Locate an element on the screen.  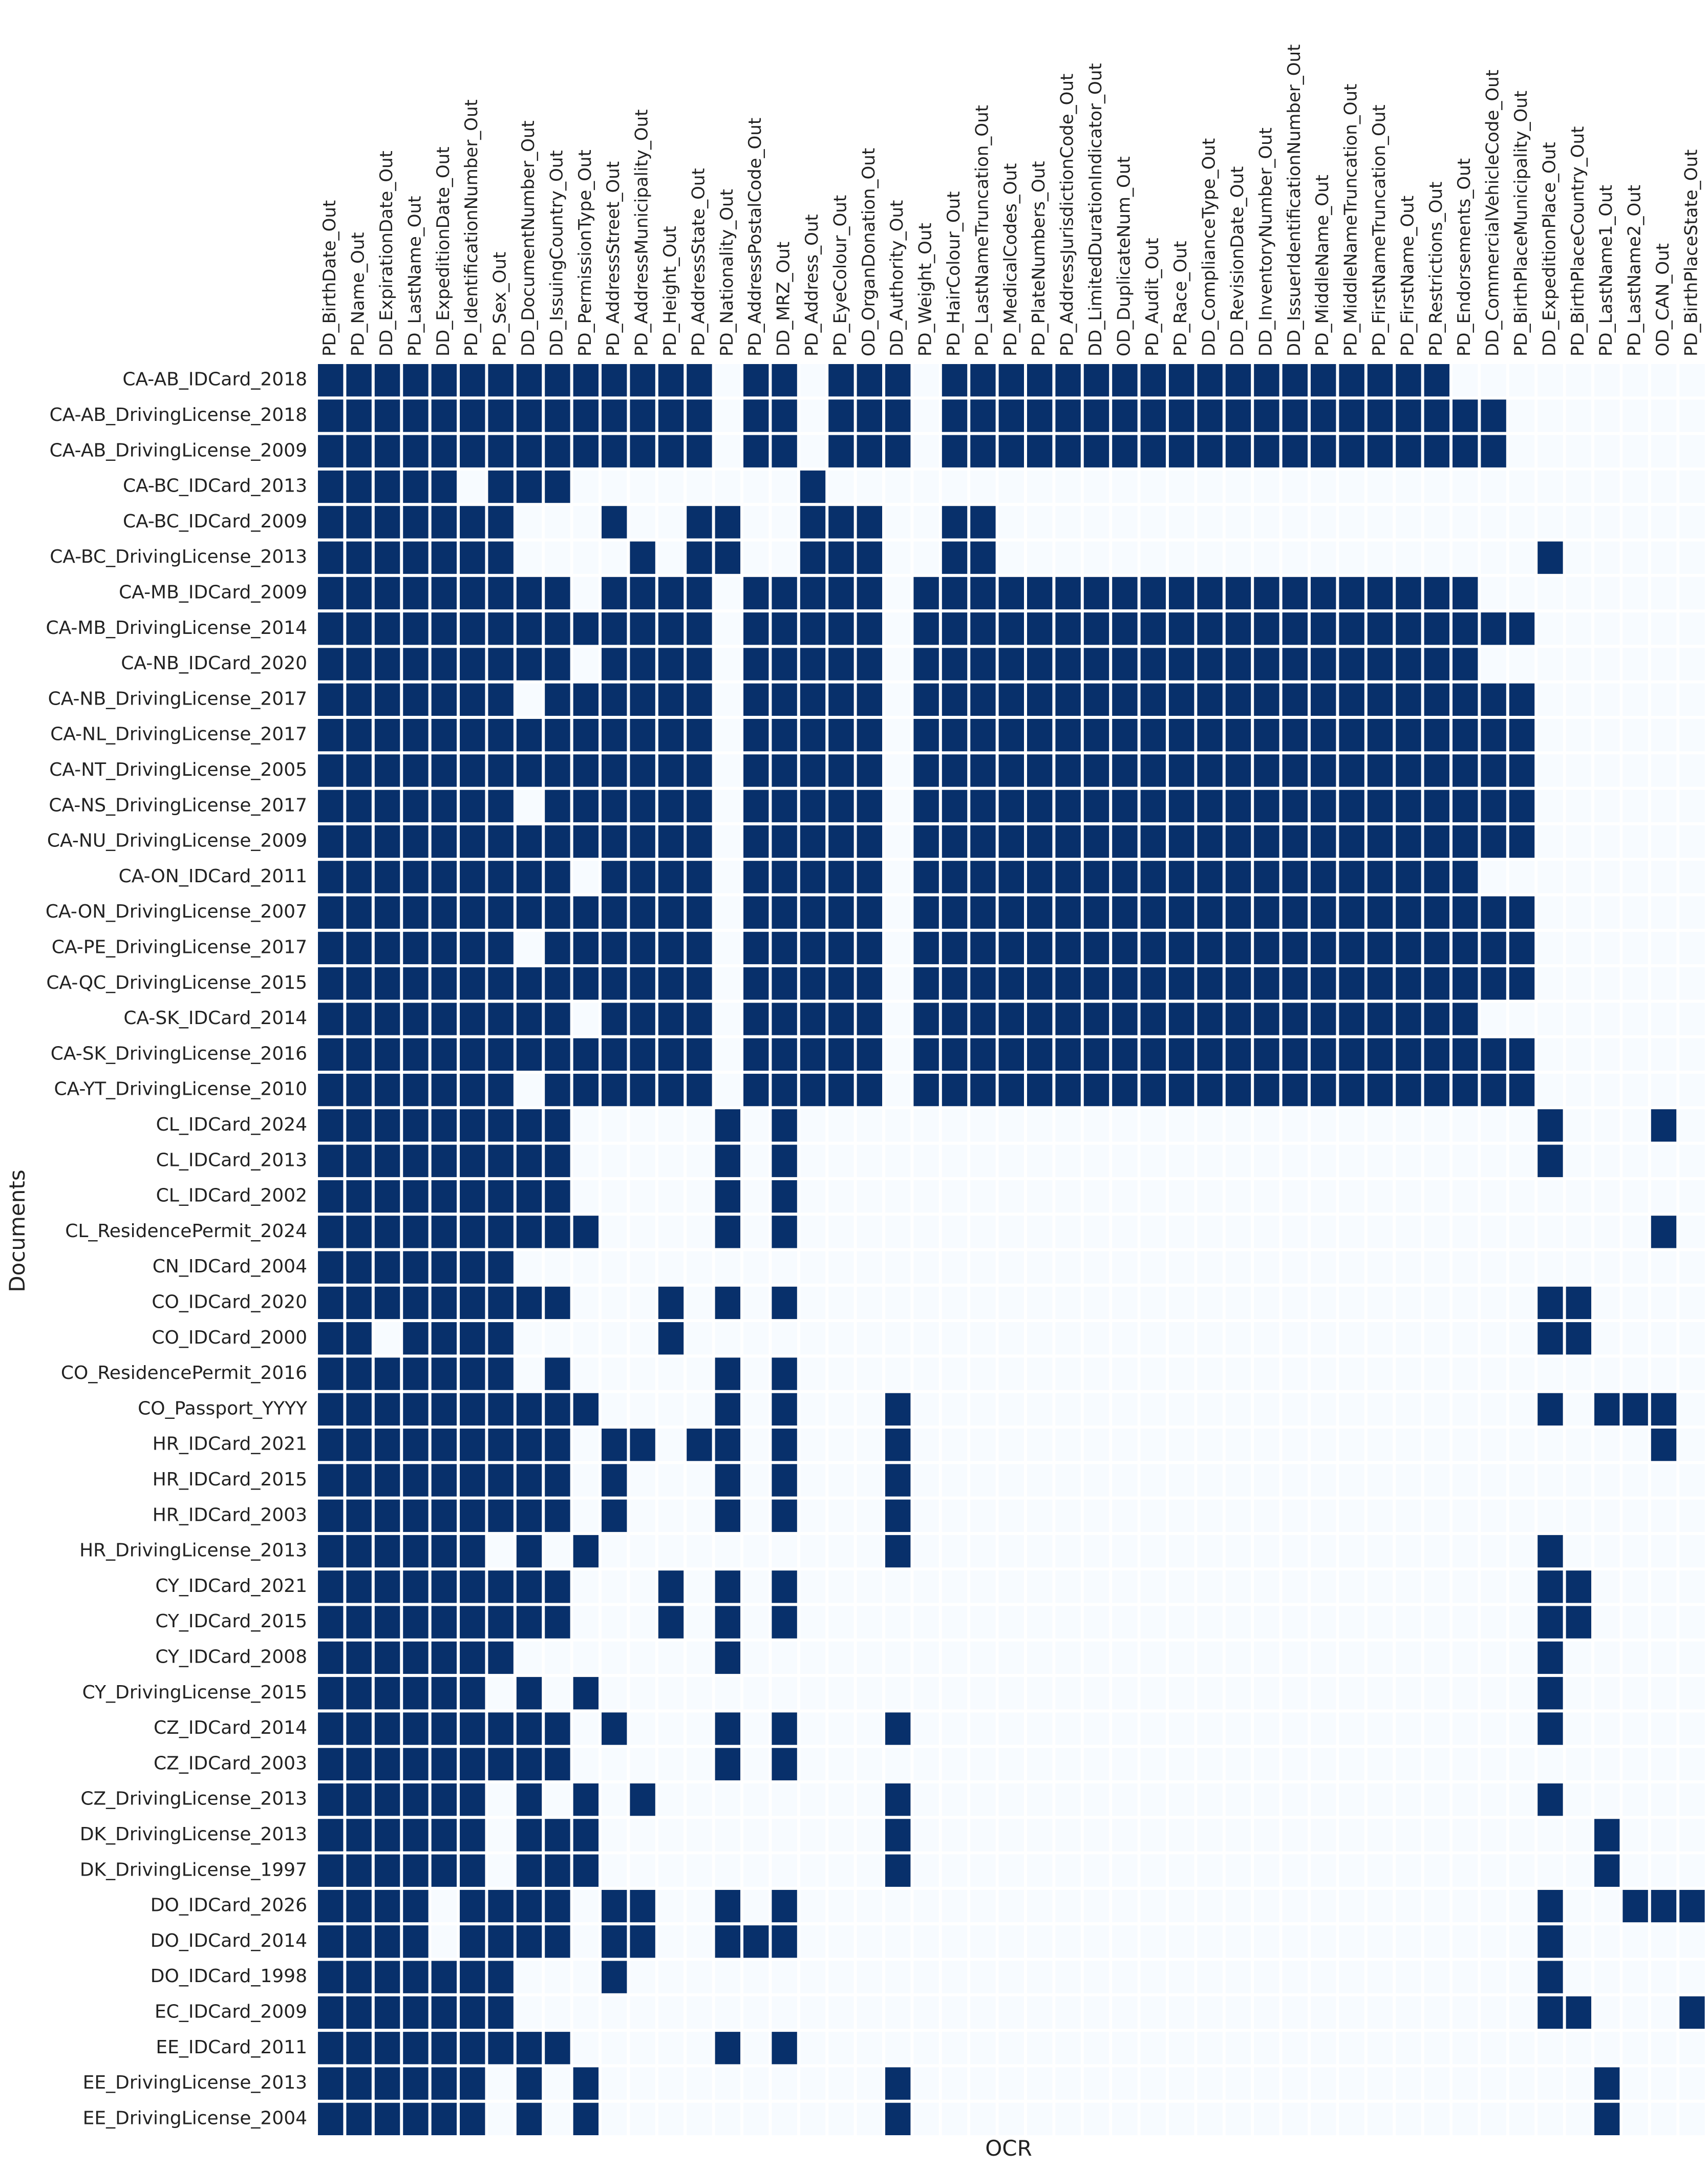
x-axis-label: OCR is located at coordinates (1008, 2148).